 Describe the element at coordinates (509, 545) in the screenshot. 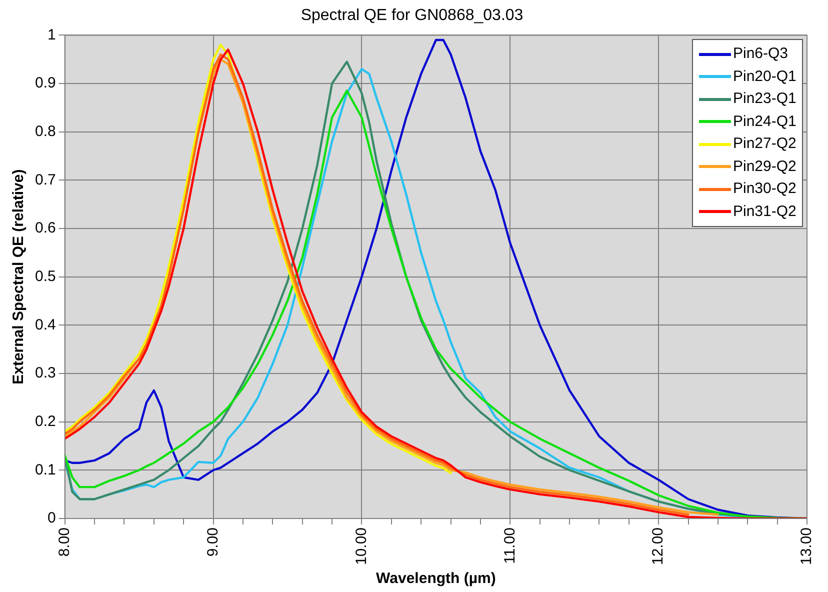

I see `x-tick-label: 11.00` at that location.